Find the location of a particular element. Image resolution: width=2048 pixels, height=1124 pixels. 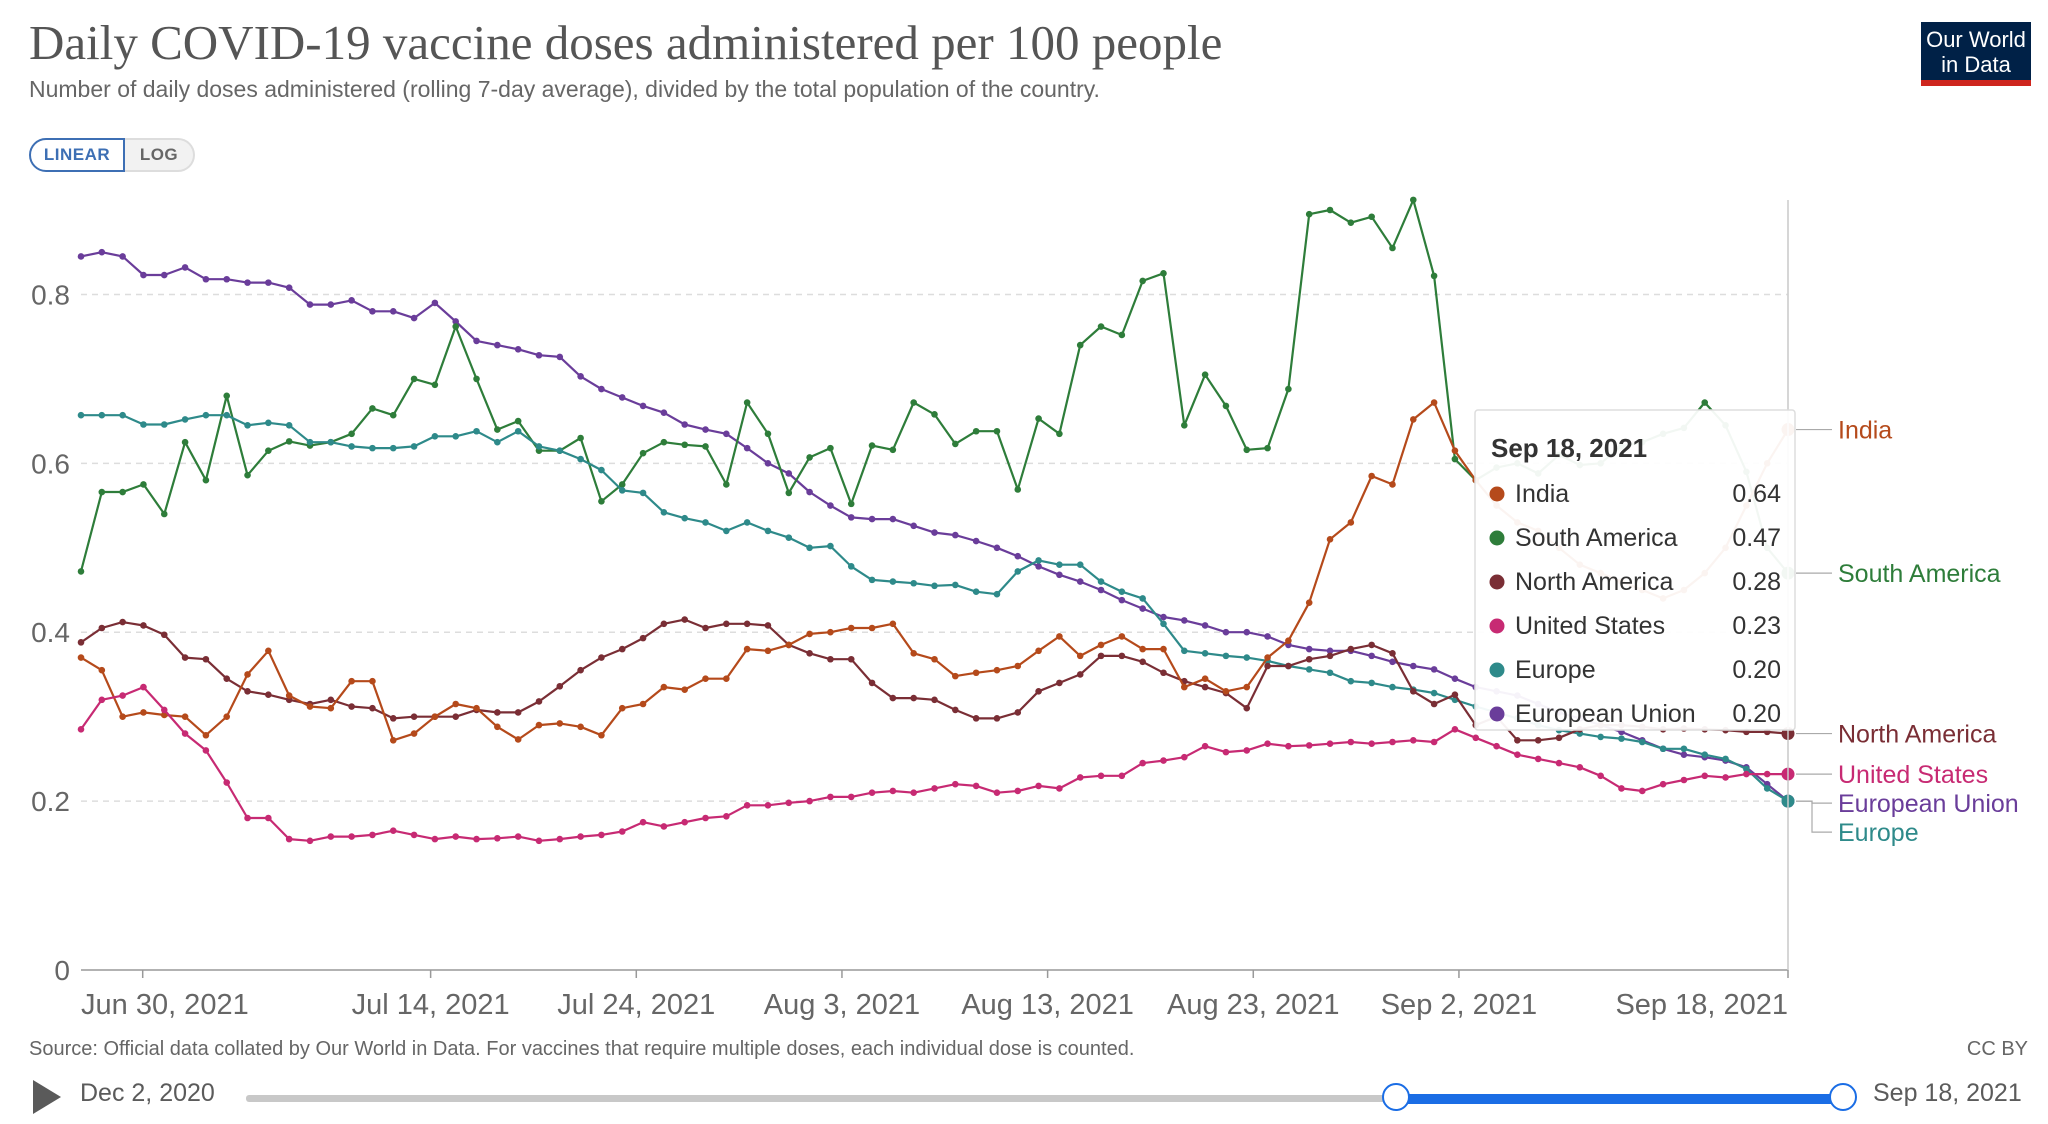

log-scale-button: LOG is located at coordinates (160, 155).